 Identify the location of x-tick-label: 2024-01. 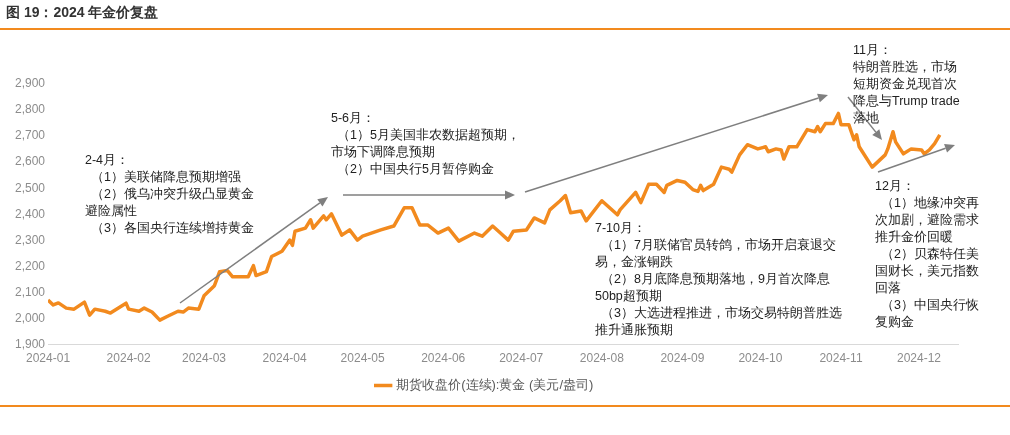
(48, 358).